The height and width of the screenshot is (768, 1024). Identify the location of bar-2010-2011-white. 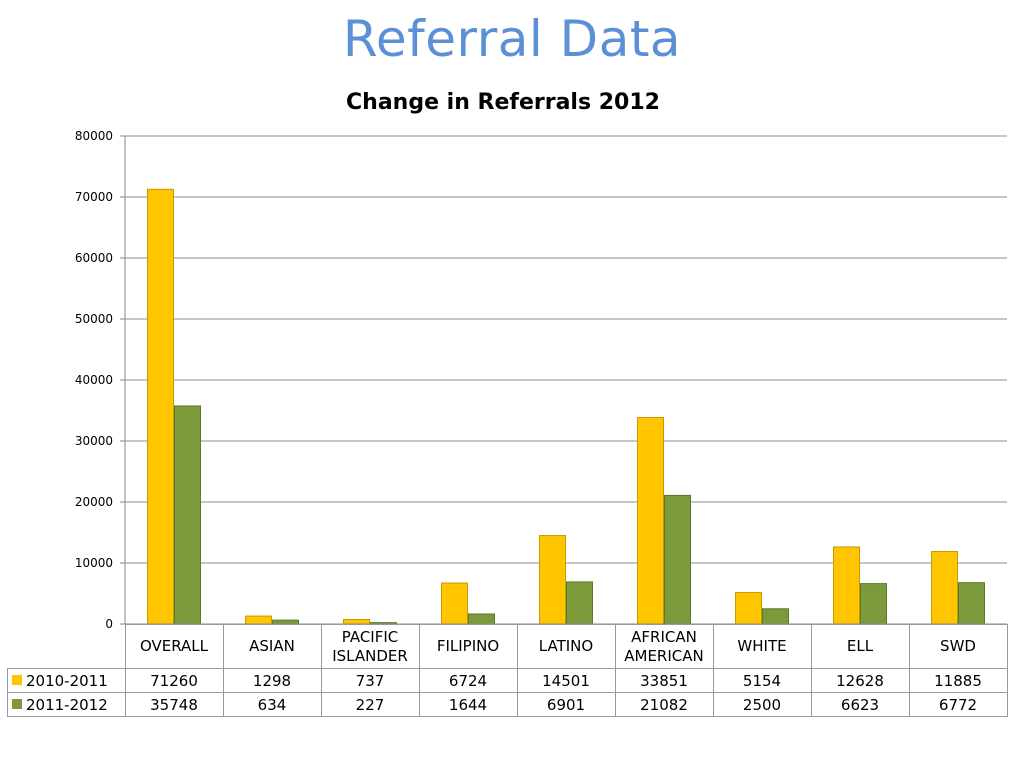
(748, 608).